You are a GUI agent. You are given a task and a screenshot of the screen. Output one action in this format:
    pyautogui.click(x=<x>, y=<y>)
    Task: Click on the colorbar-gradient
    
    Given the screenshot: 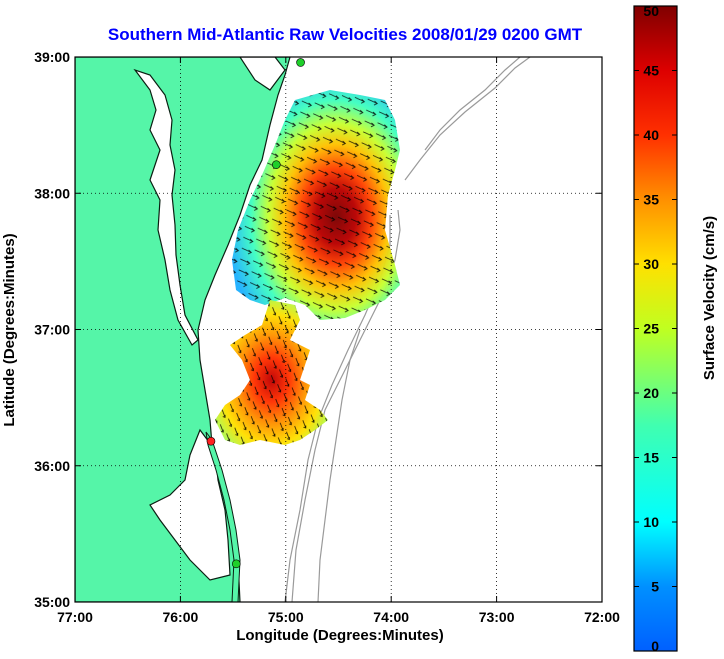 What is the action you would take?
    pyautogui.click(x=655, y=328)
    